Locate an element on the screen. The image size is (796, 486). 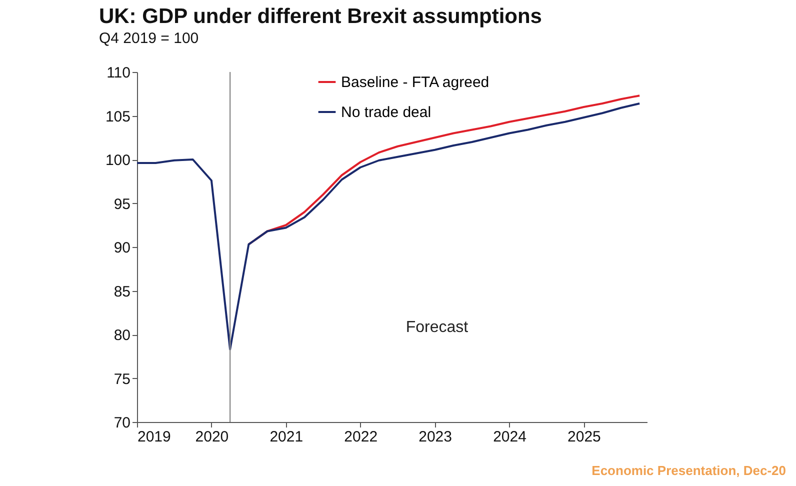
x-tick-label: 2025 is located at coordinates (584, 437).